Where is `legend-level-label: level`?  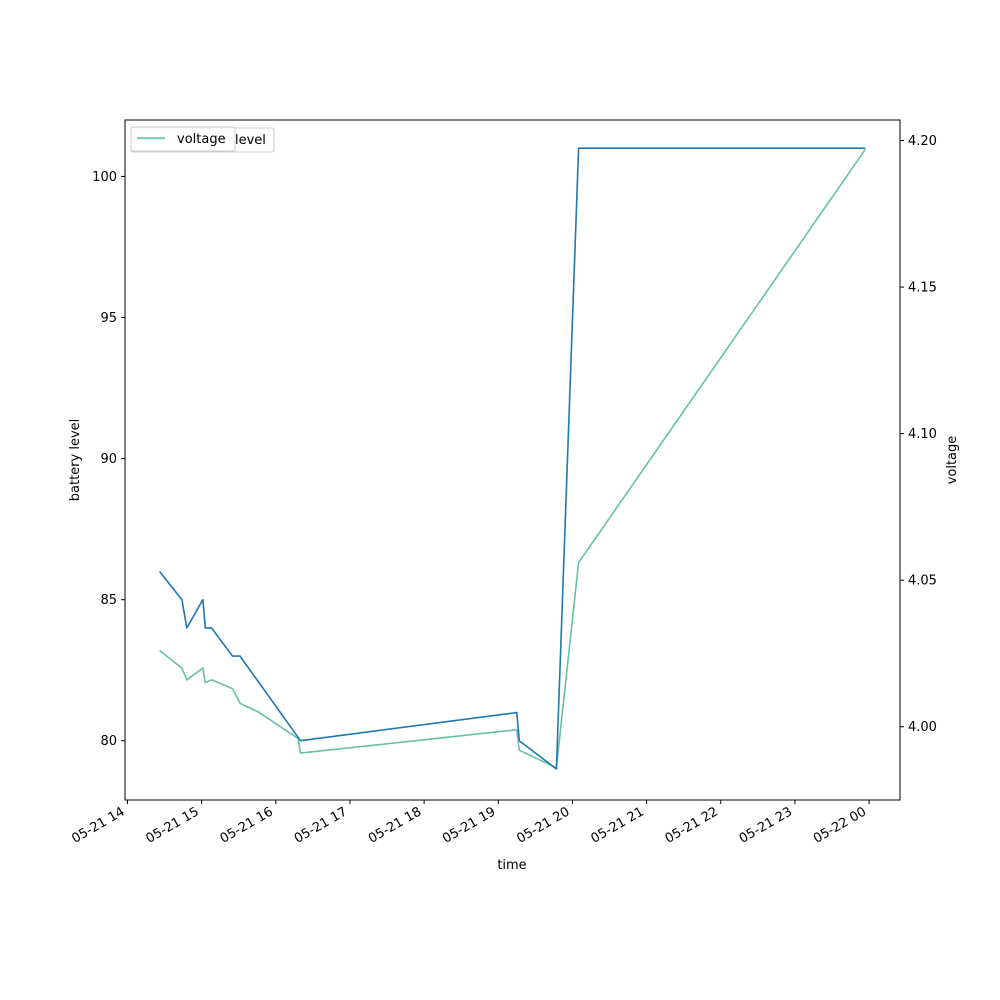
legend-level-label: level is located at coordinates (250, 140).